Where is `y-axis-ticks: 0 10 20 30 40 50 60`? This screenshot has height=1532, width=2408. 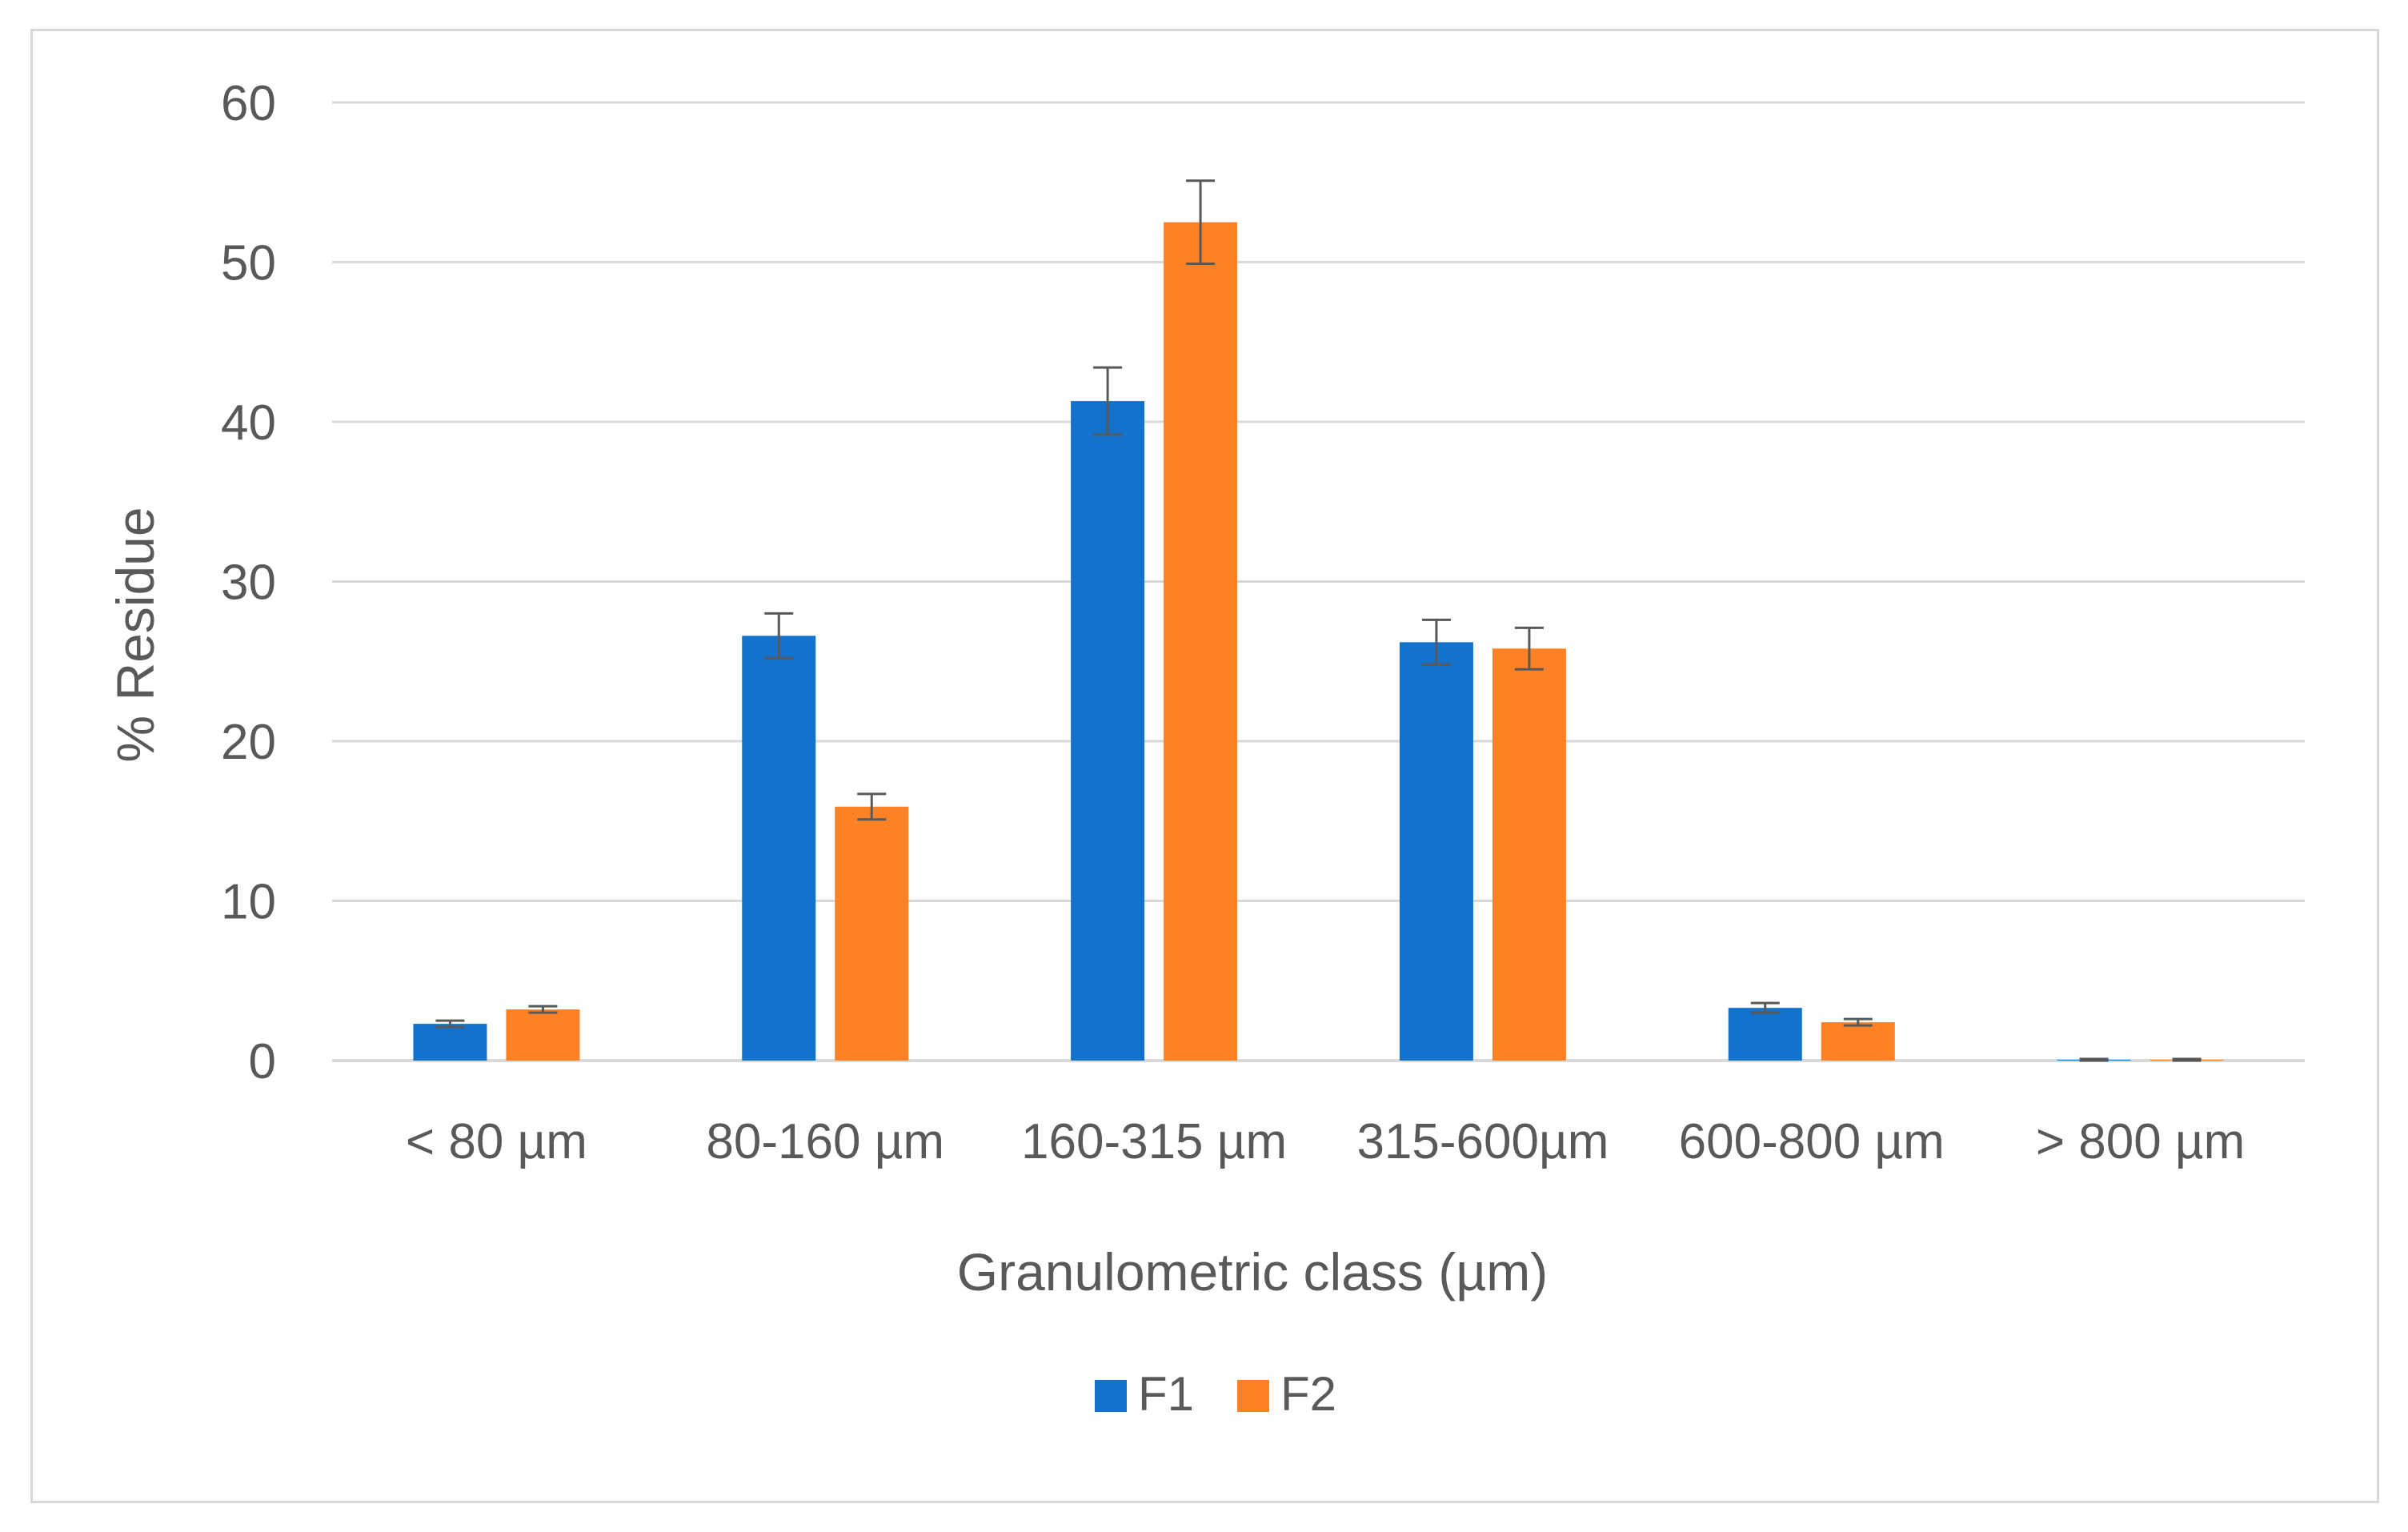
y-axis-ticks: 0 10 20 30 40 50 60 is located at coordinates (248, 582).